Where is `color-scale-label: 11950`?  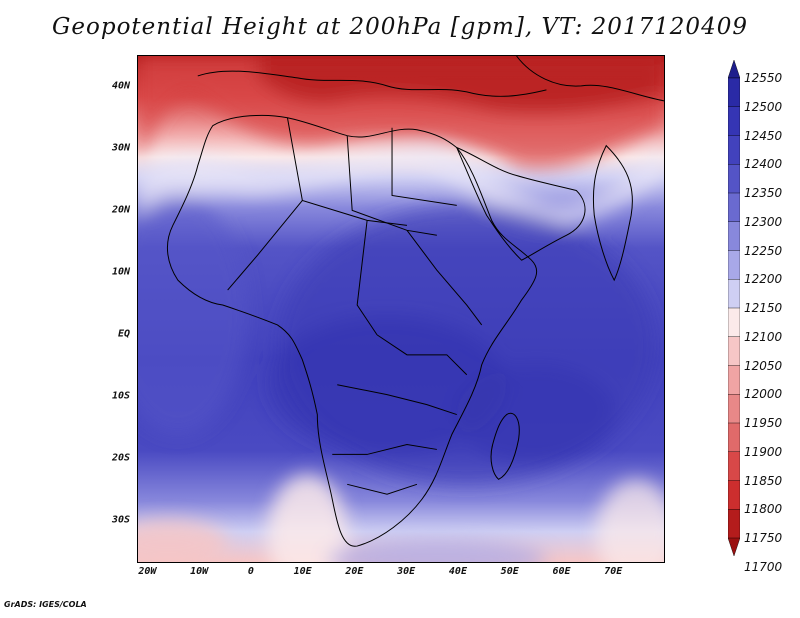
color-scale-label: 11950 is located at coordinates (763, 423).